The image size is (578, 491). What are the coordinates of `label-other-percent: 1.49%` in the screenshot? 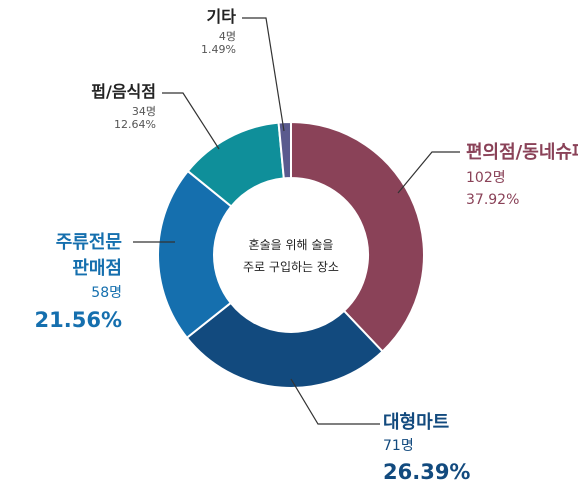 It's located at (218, 50).